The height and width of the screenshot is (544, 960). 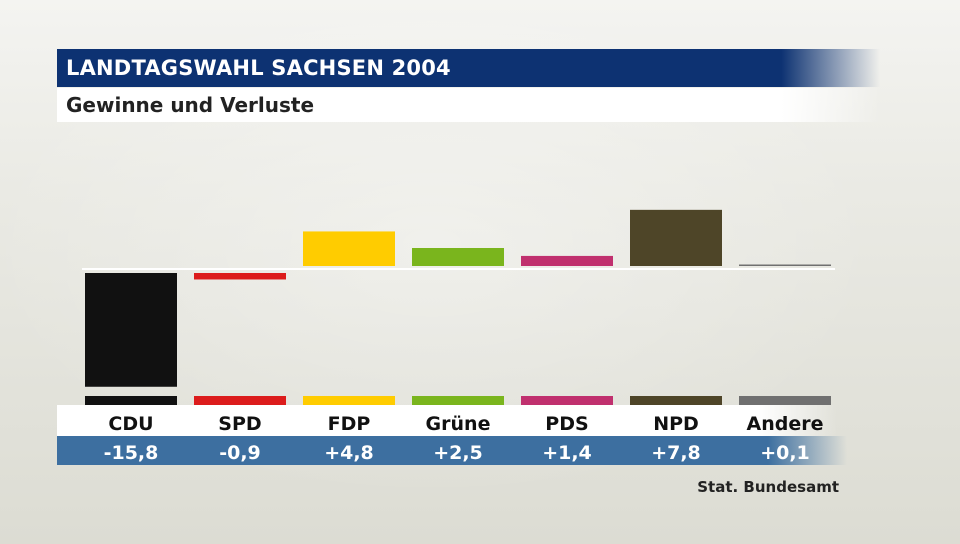 I want to click on value-label-andere: +0,1, so click(x=785, y=453).